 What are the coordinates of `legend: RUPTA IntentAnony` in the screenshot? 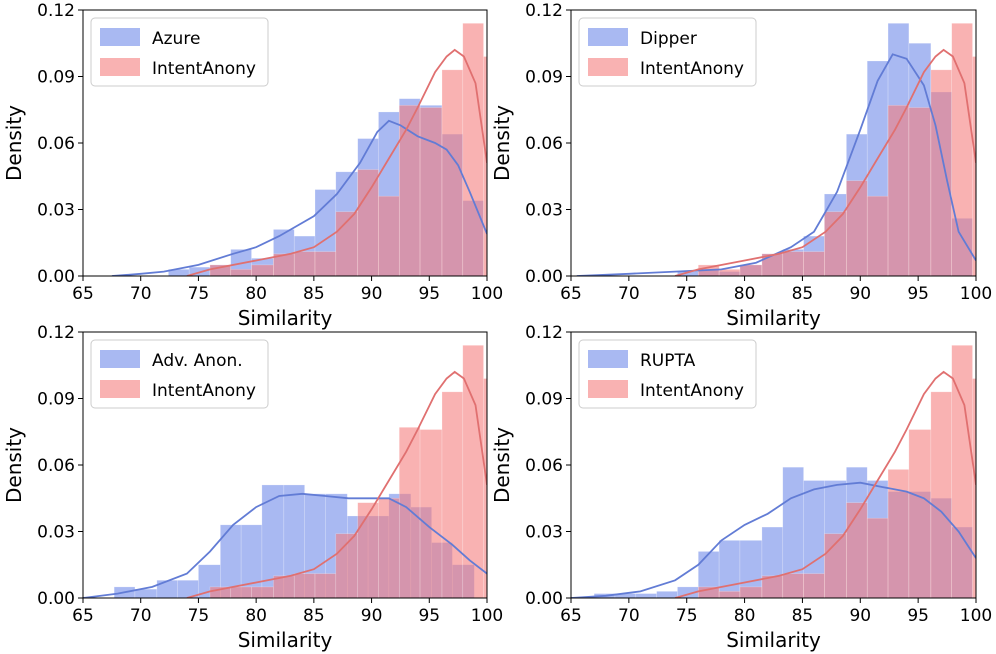 It's located at (667, 374).